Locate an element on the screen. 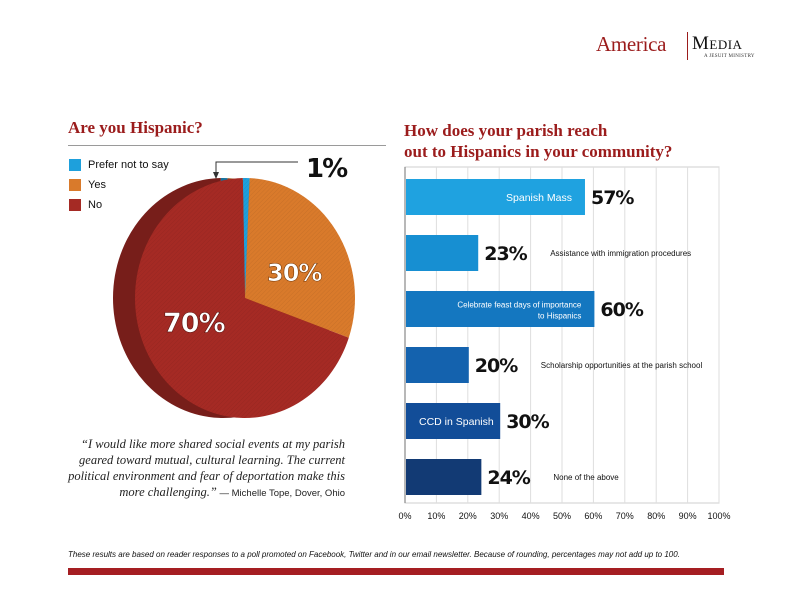 Image resolution: width=792 pixels, height=612 pixels. bar-chart-title-line2: out to Hispanics in your community? is located at coordinates (538, 151).